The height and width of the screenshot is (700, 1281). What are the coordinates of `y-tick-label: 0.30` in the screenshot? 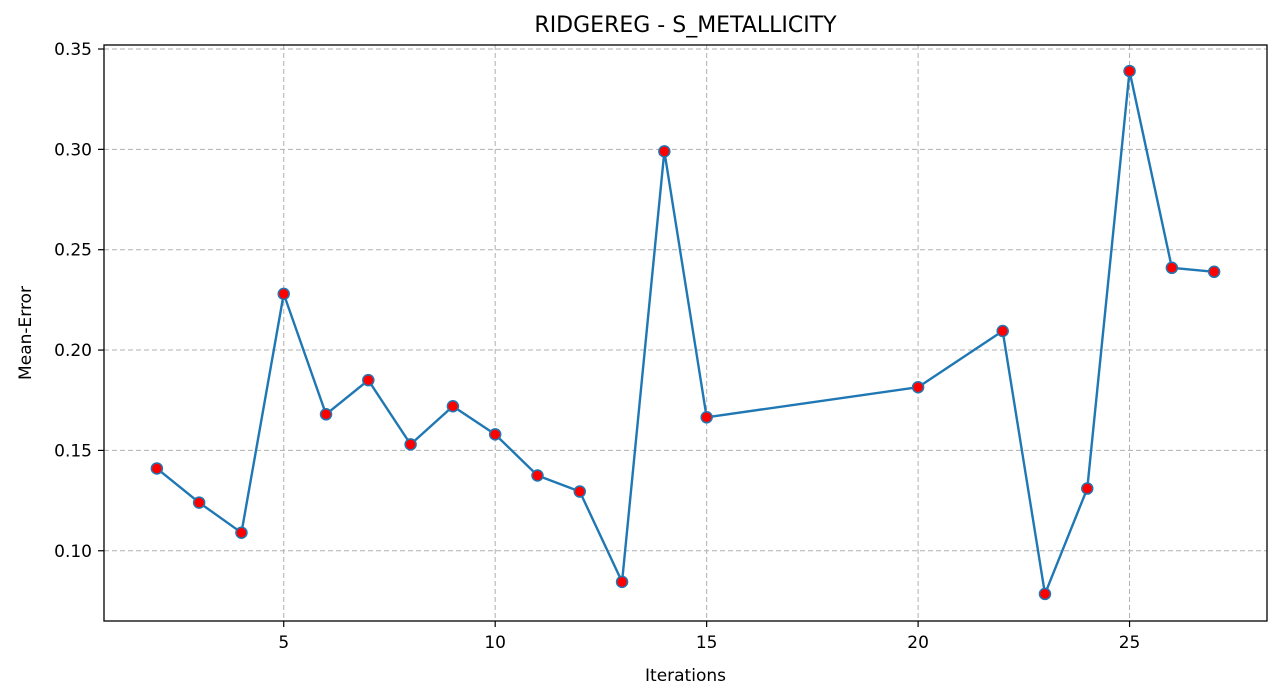 It's located at (73, 150).